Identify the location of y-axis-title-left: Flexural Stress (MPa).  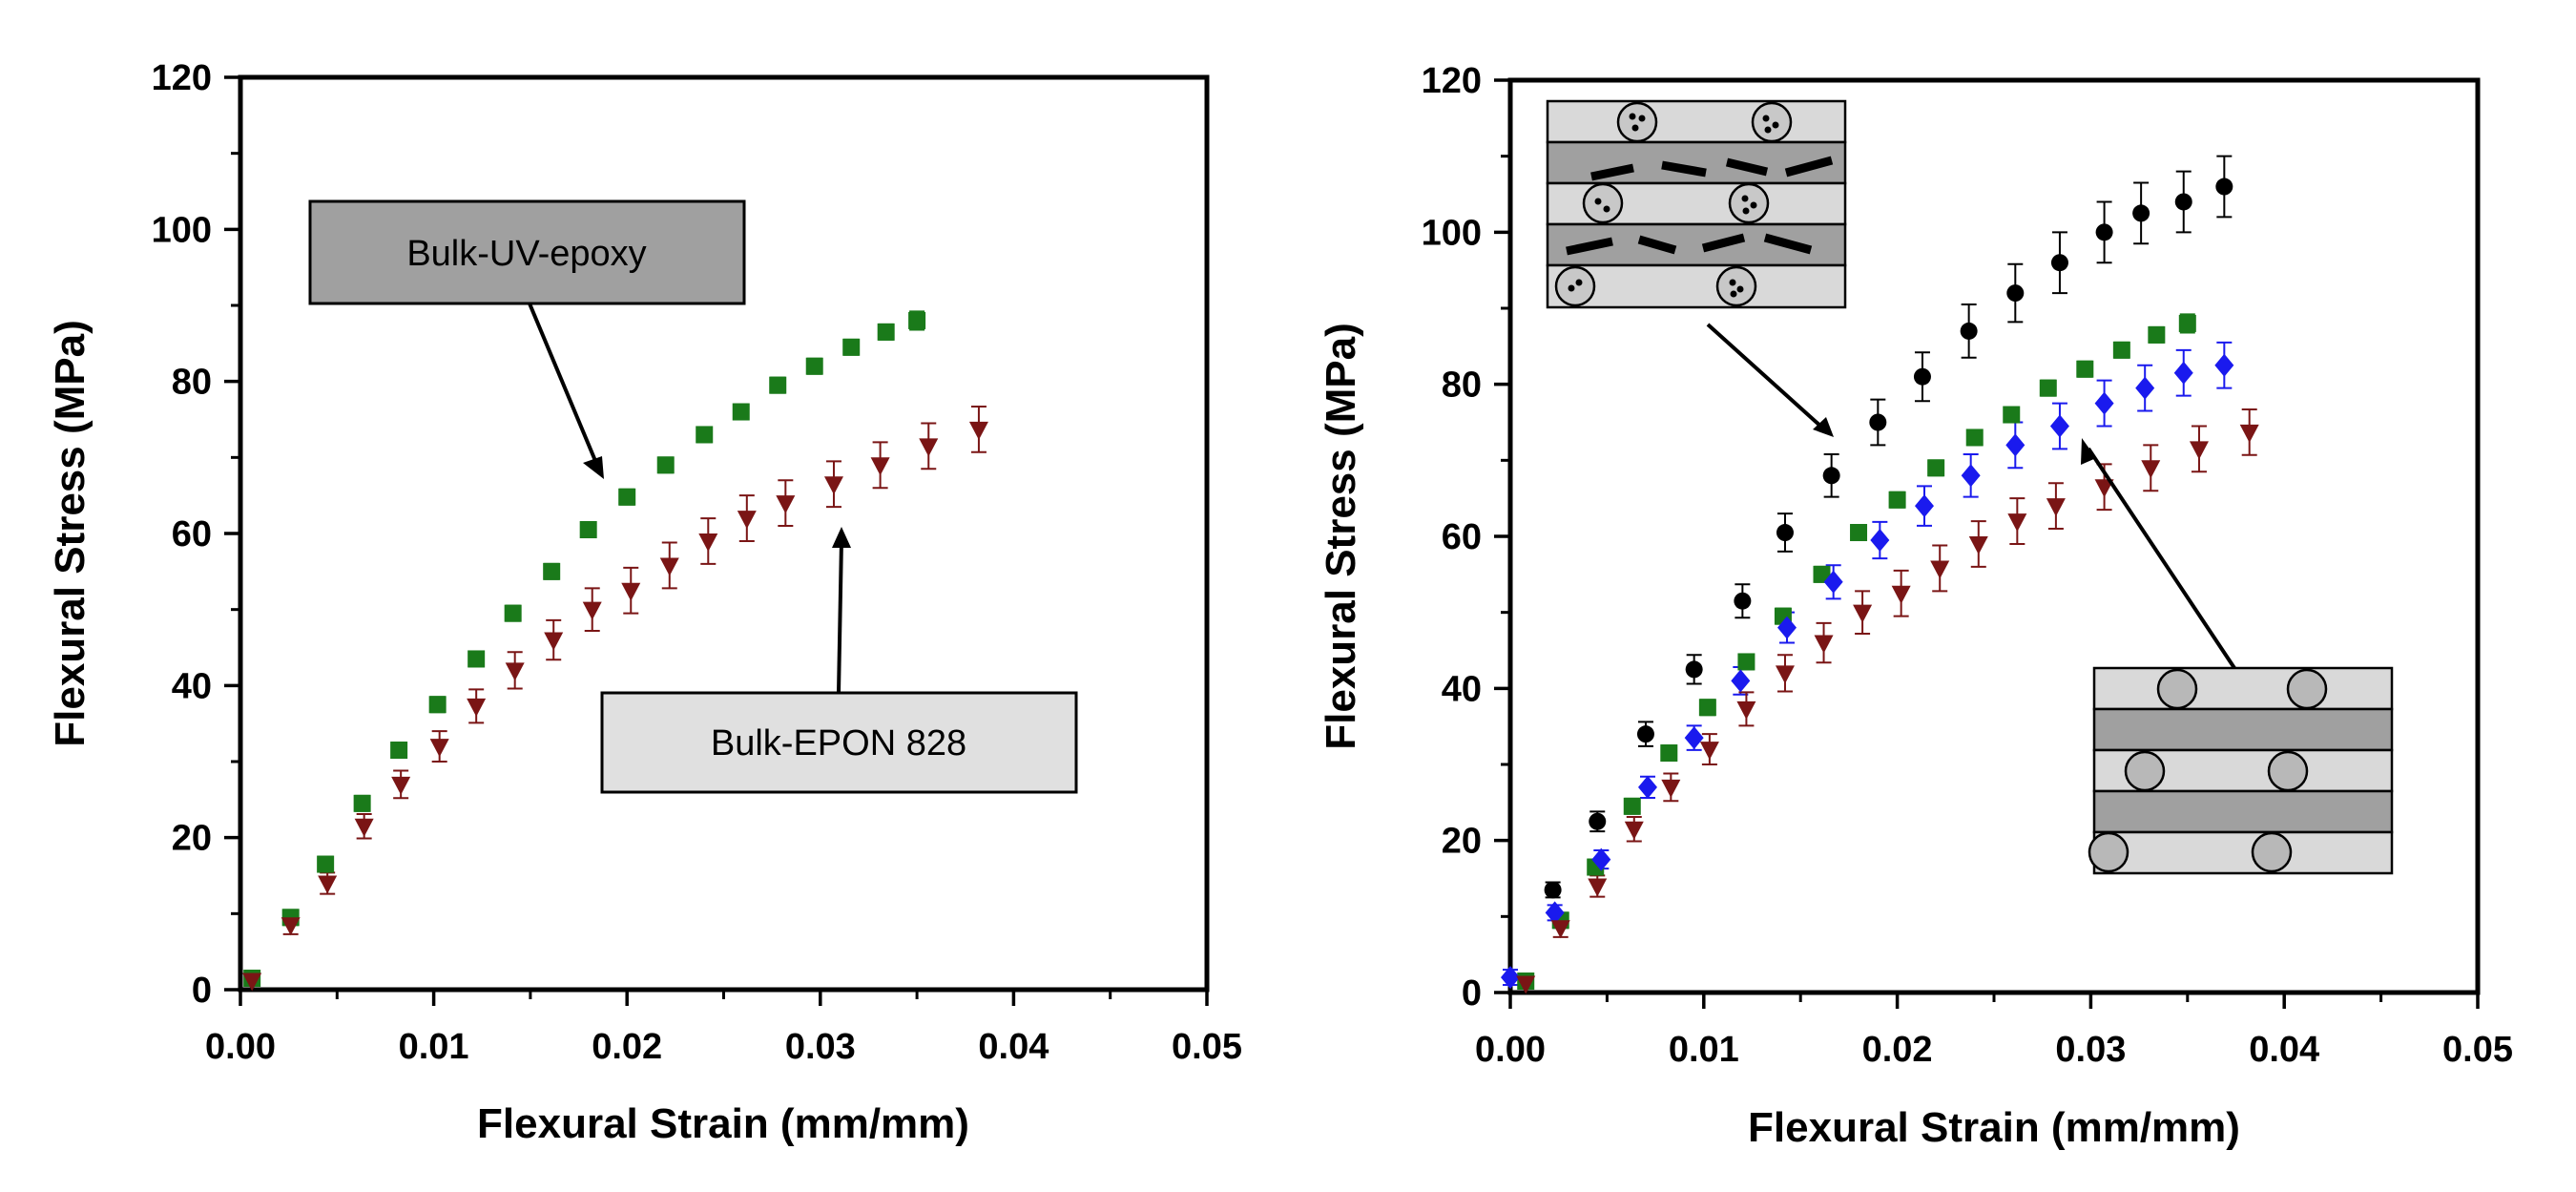
(70, 533).